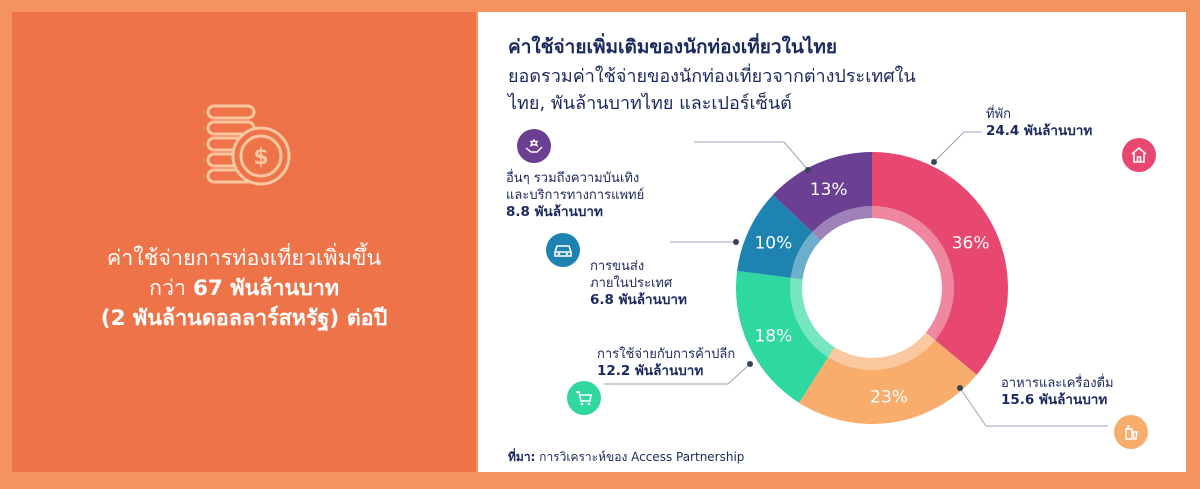  I want to click on headline-prefix: กว่า, so click(170, 288).